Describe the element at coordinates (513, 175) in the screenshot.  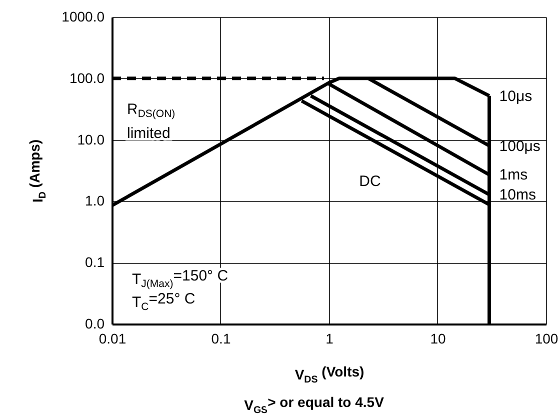
I see `series-label: 1ms` at that location.